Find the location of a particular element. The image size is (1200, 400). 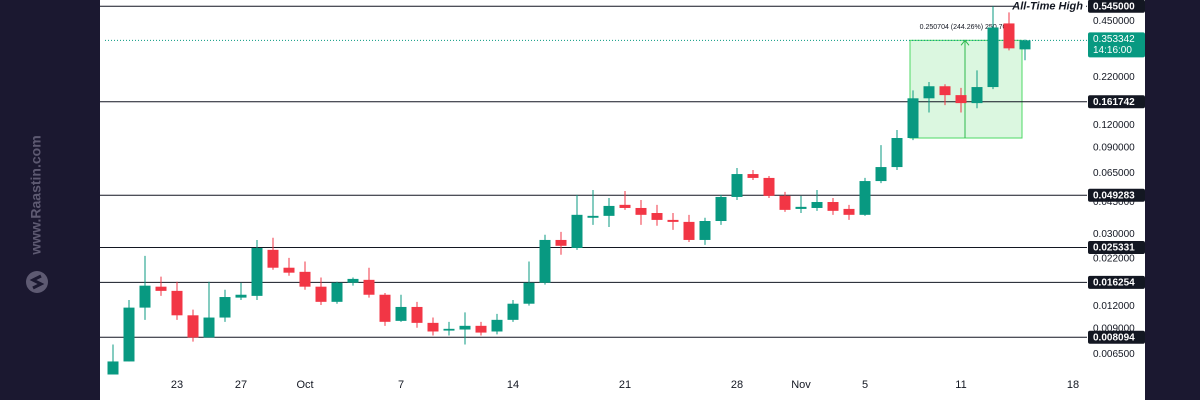

level-label: 0.049283 is located at coordinates (1114, 195).